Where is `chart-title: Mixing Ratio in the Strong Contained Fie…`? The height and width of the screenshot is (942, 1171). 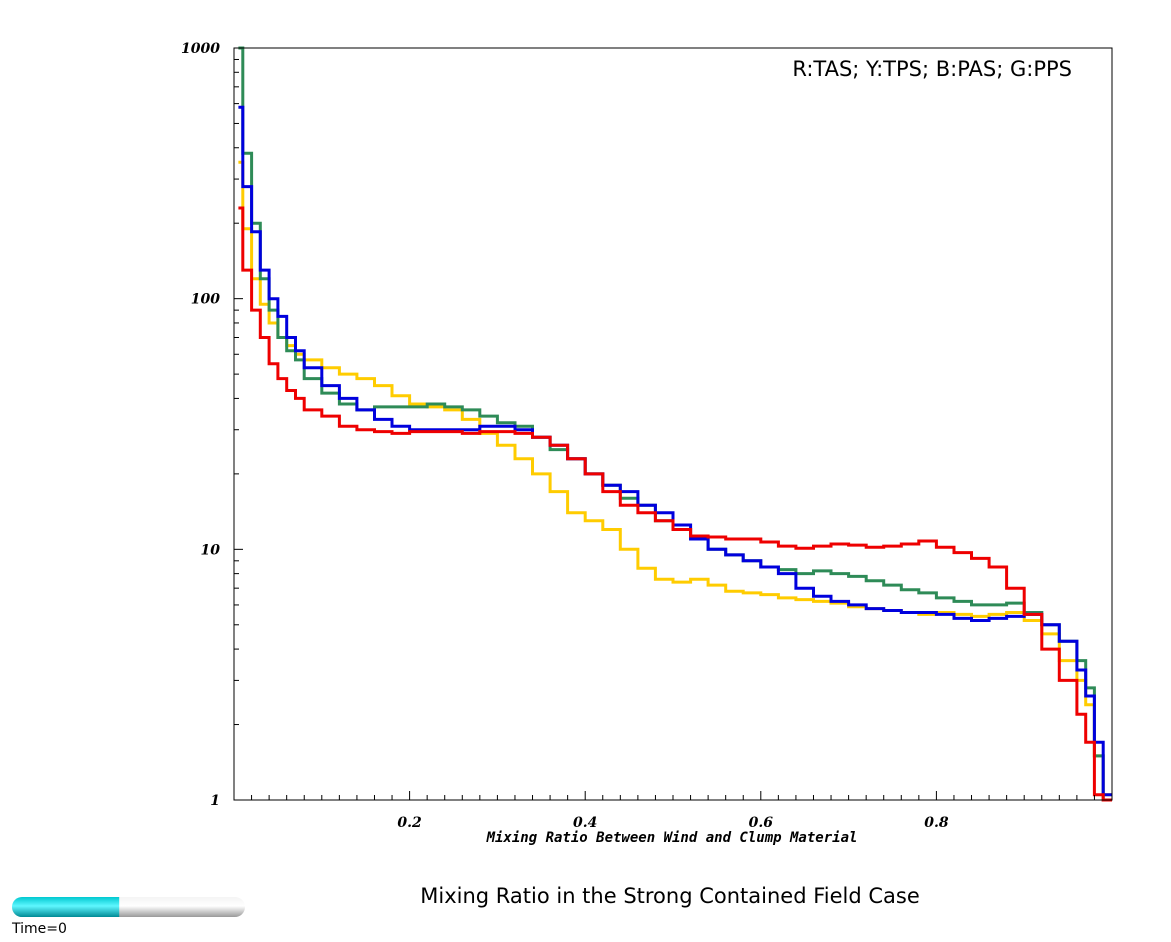
chart-title: Mixing Ratio in the Strong Contained Fie… is located at coordinates (670, 896).